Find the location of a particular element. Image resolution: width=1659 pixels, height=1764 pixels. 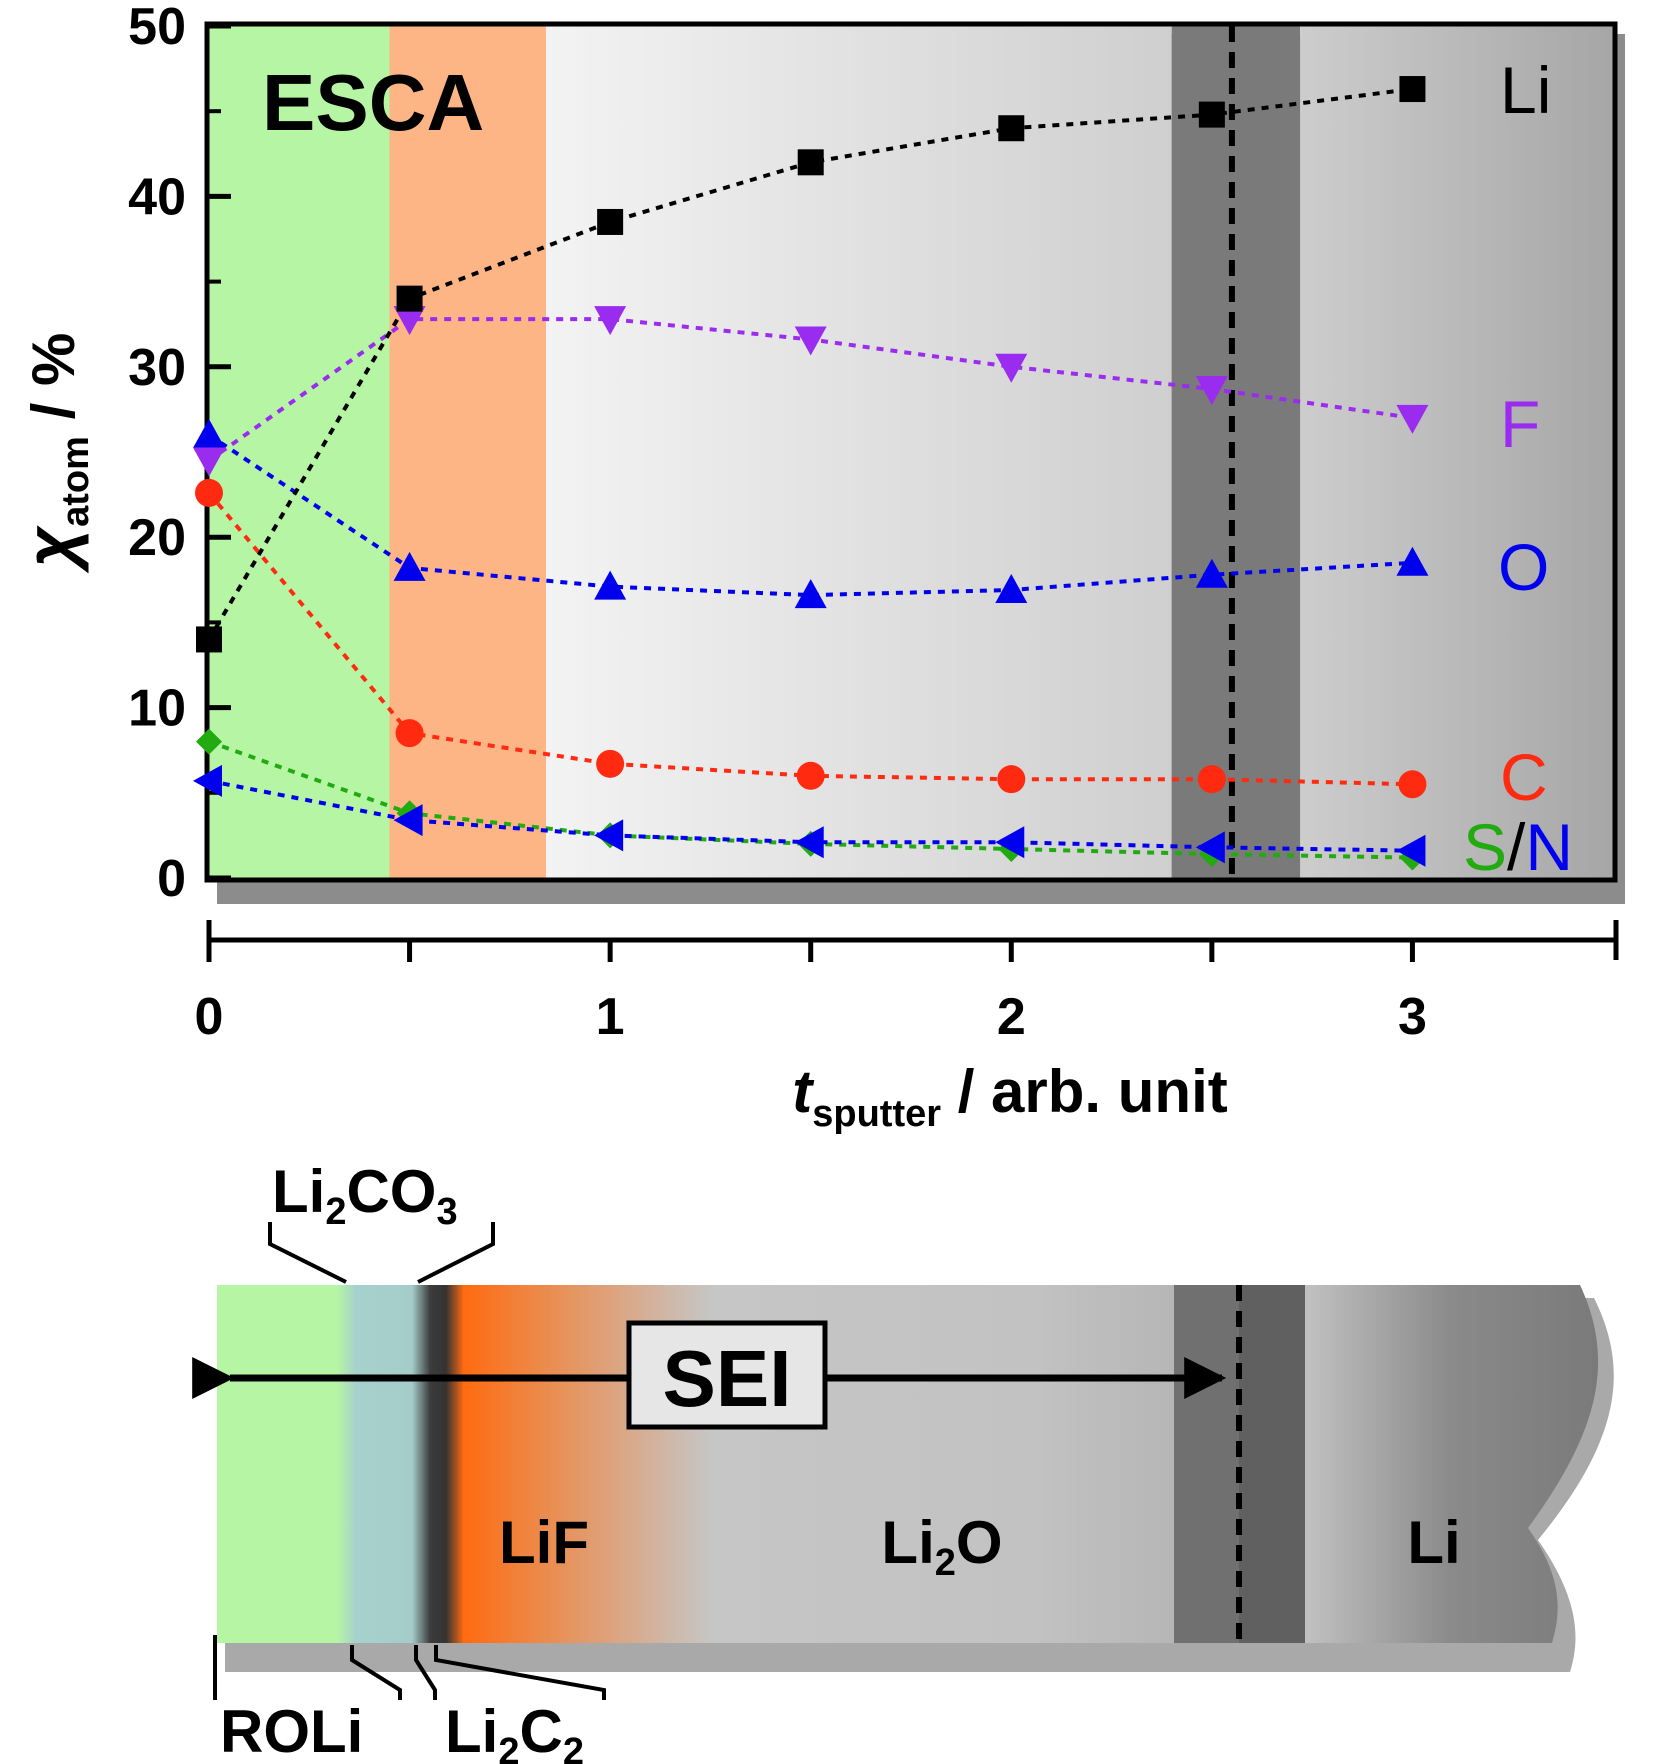

layer-label-lif: LiF is located at coordinates (544, 1542).